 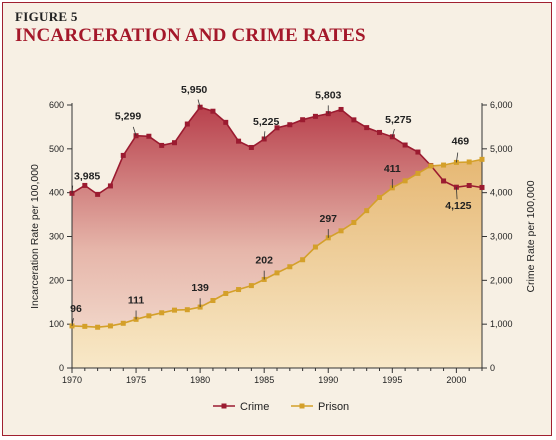 What do you see at coordinates (128, 117) in the screenshot?
I see `crime-data-label: 5,299` at bounding box center [128, 117].